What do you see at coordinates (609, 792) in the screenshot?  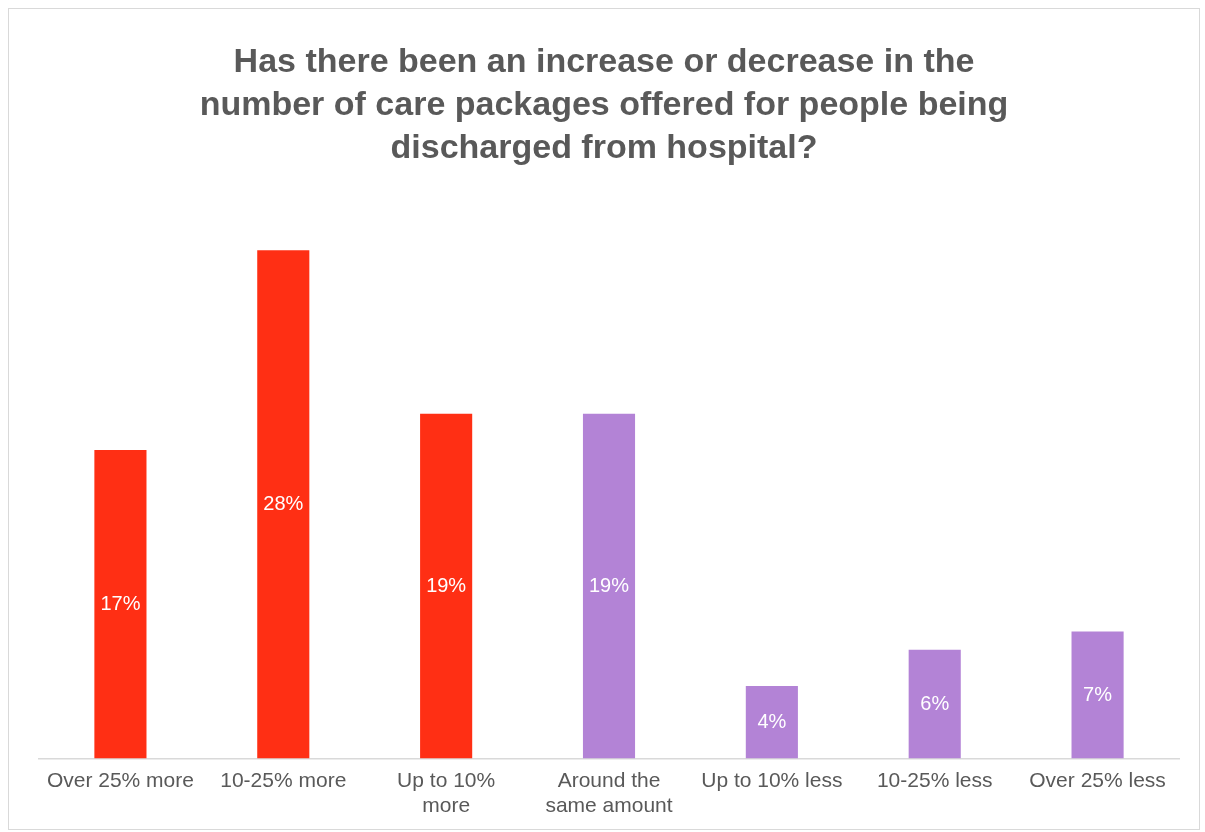 I see `x-tick-label: Around the same amount` at bounding box center [609, 792].